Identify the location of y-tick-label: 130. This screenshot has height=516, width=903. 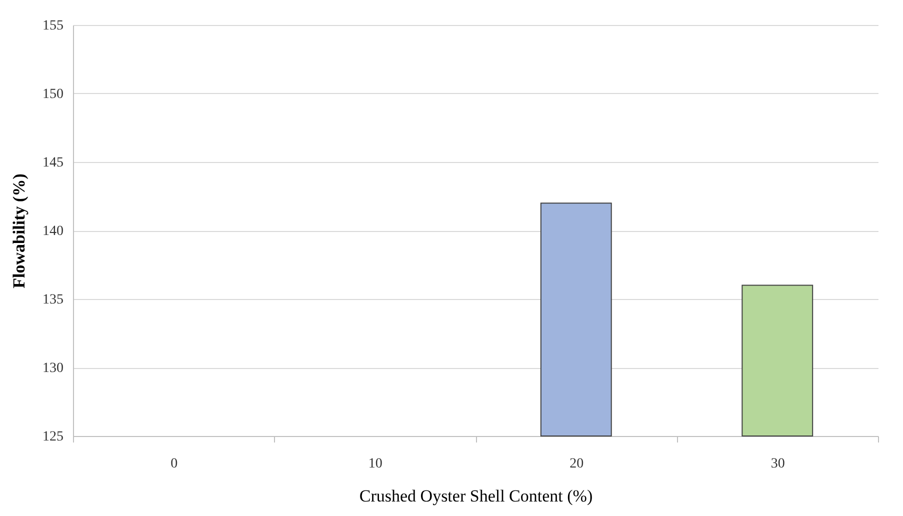
(53, 368).